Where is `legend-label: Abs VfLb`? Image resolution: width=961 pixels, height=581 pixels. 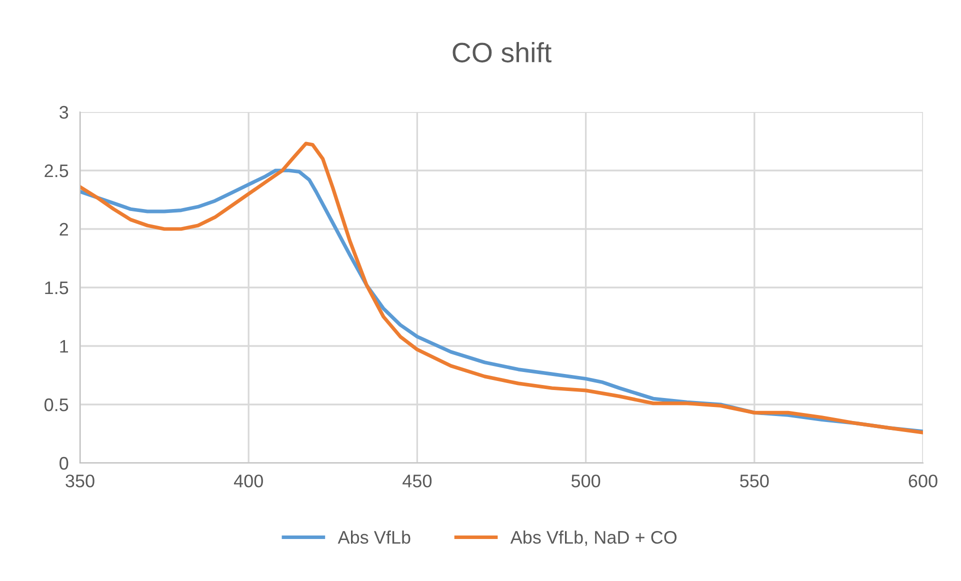
legend-label: Abs VfLb is located at coordinates (374, 537).